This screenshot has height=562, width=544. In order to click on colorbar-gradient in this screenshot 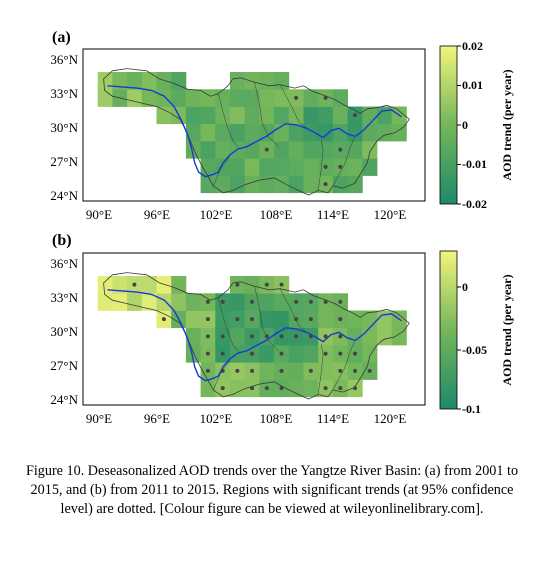, I will do `click(448, 125)`.